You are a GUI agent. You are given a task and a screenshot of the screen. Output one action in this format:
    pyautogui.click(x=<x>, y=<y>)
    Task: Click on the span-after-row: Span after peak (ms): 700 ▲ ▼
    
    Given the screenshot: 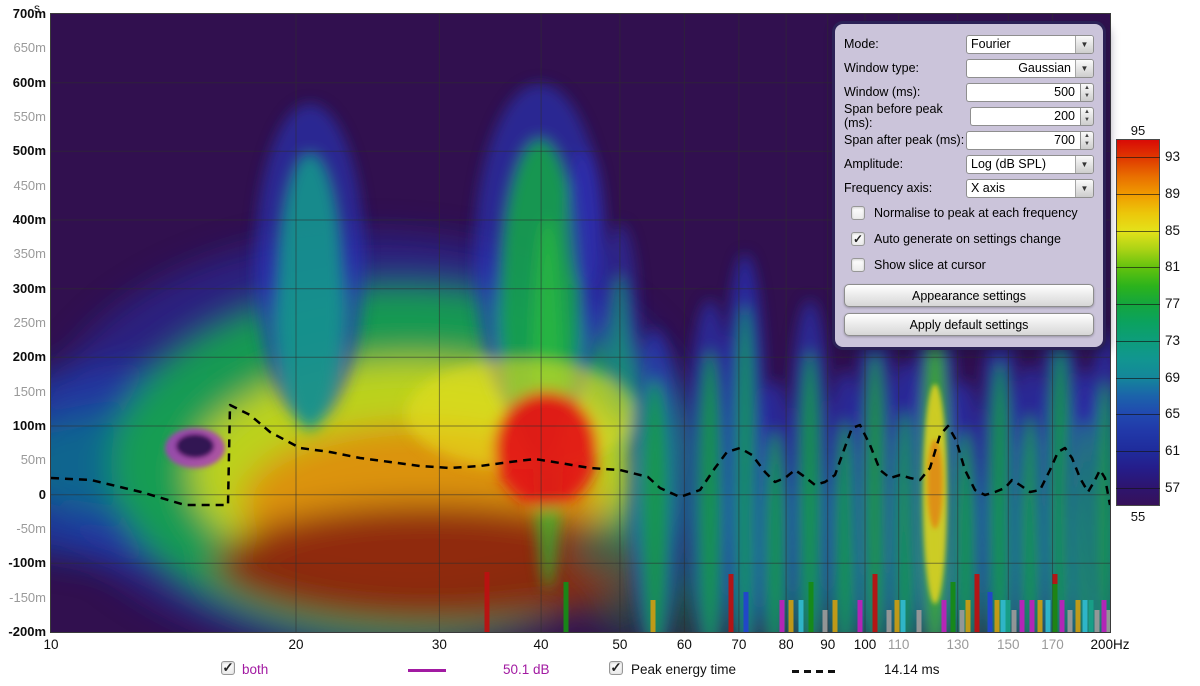 What is the action you would take?
    pyautogui.click(x=969, y=140)
    